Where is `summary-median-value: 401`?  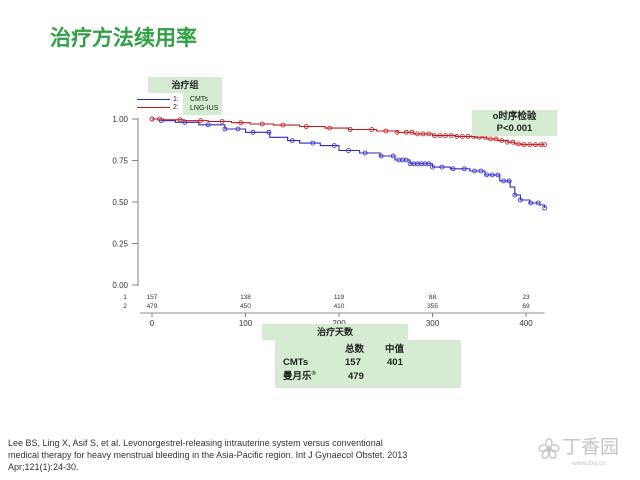 summary-median-value: 401 is located at coordinates (395, 362).